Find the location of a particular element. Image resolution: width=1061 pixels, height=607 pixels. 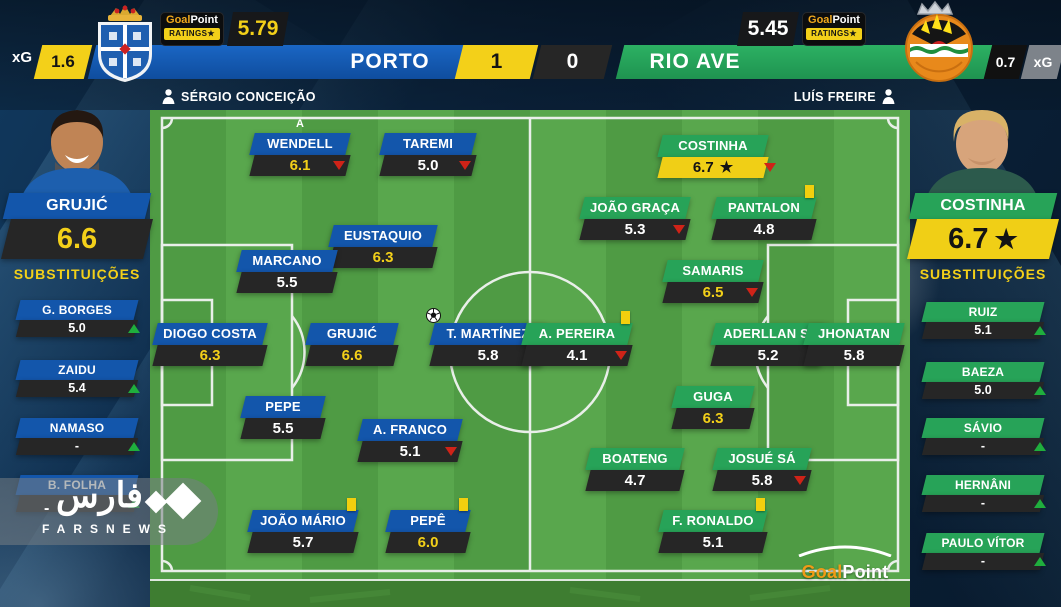

player-rating: 5.2 is located at coordinates (768, 355).